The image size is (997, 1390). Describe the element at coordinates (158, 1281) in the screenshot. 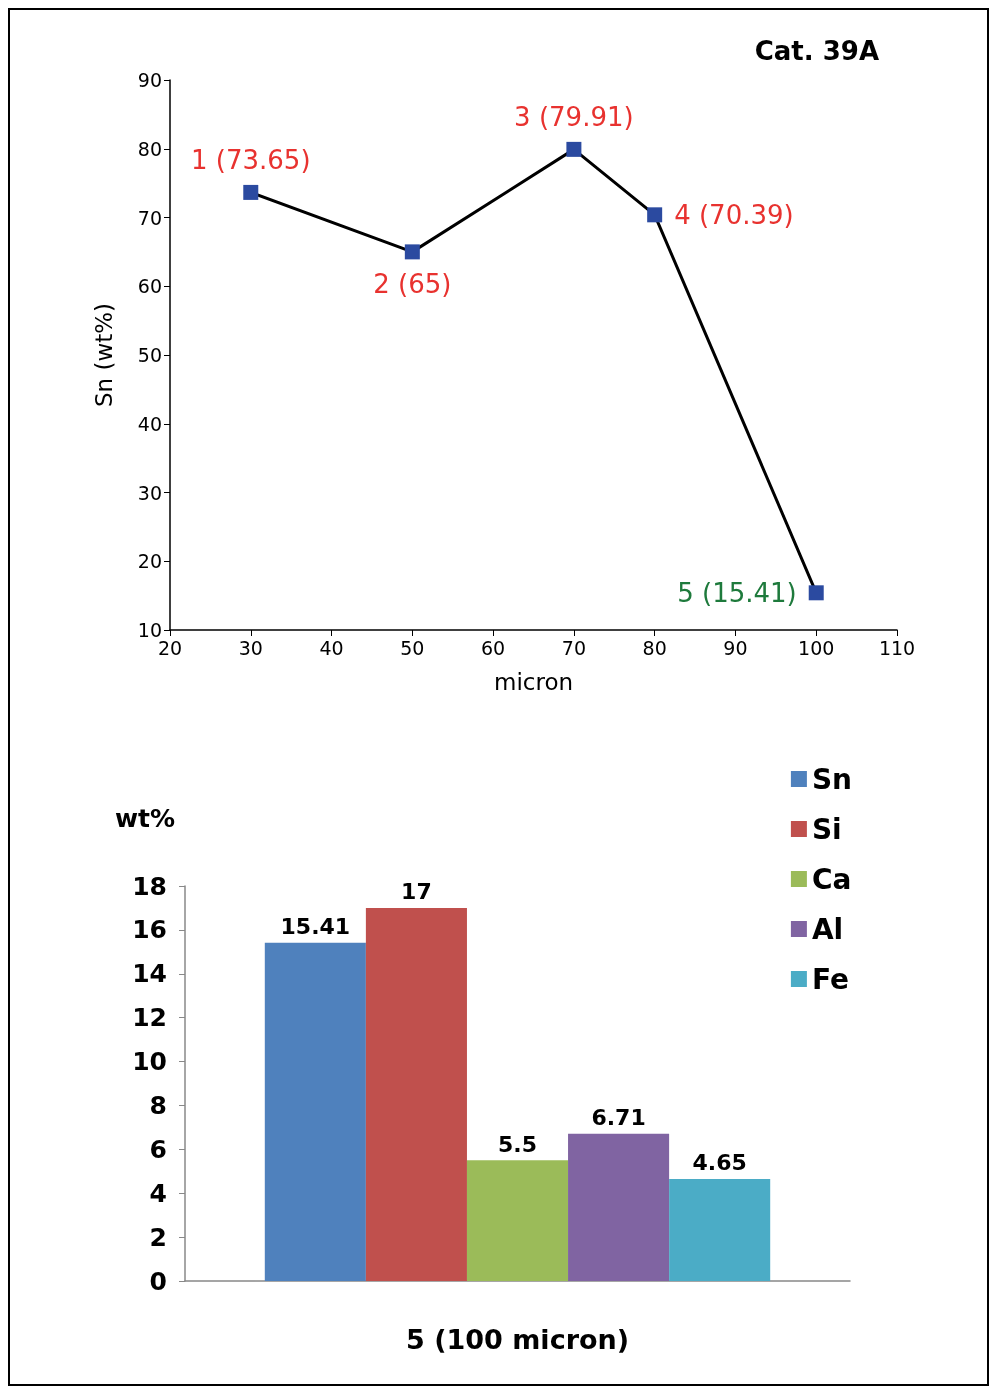

I see `y-tick-label: 0` at that location.